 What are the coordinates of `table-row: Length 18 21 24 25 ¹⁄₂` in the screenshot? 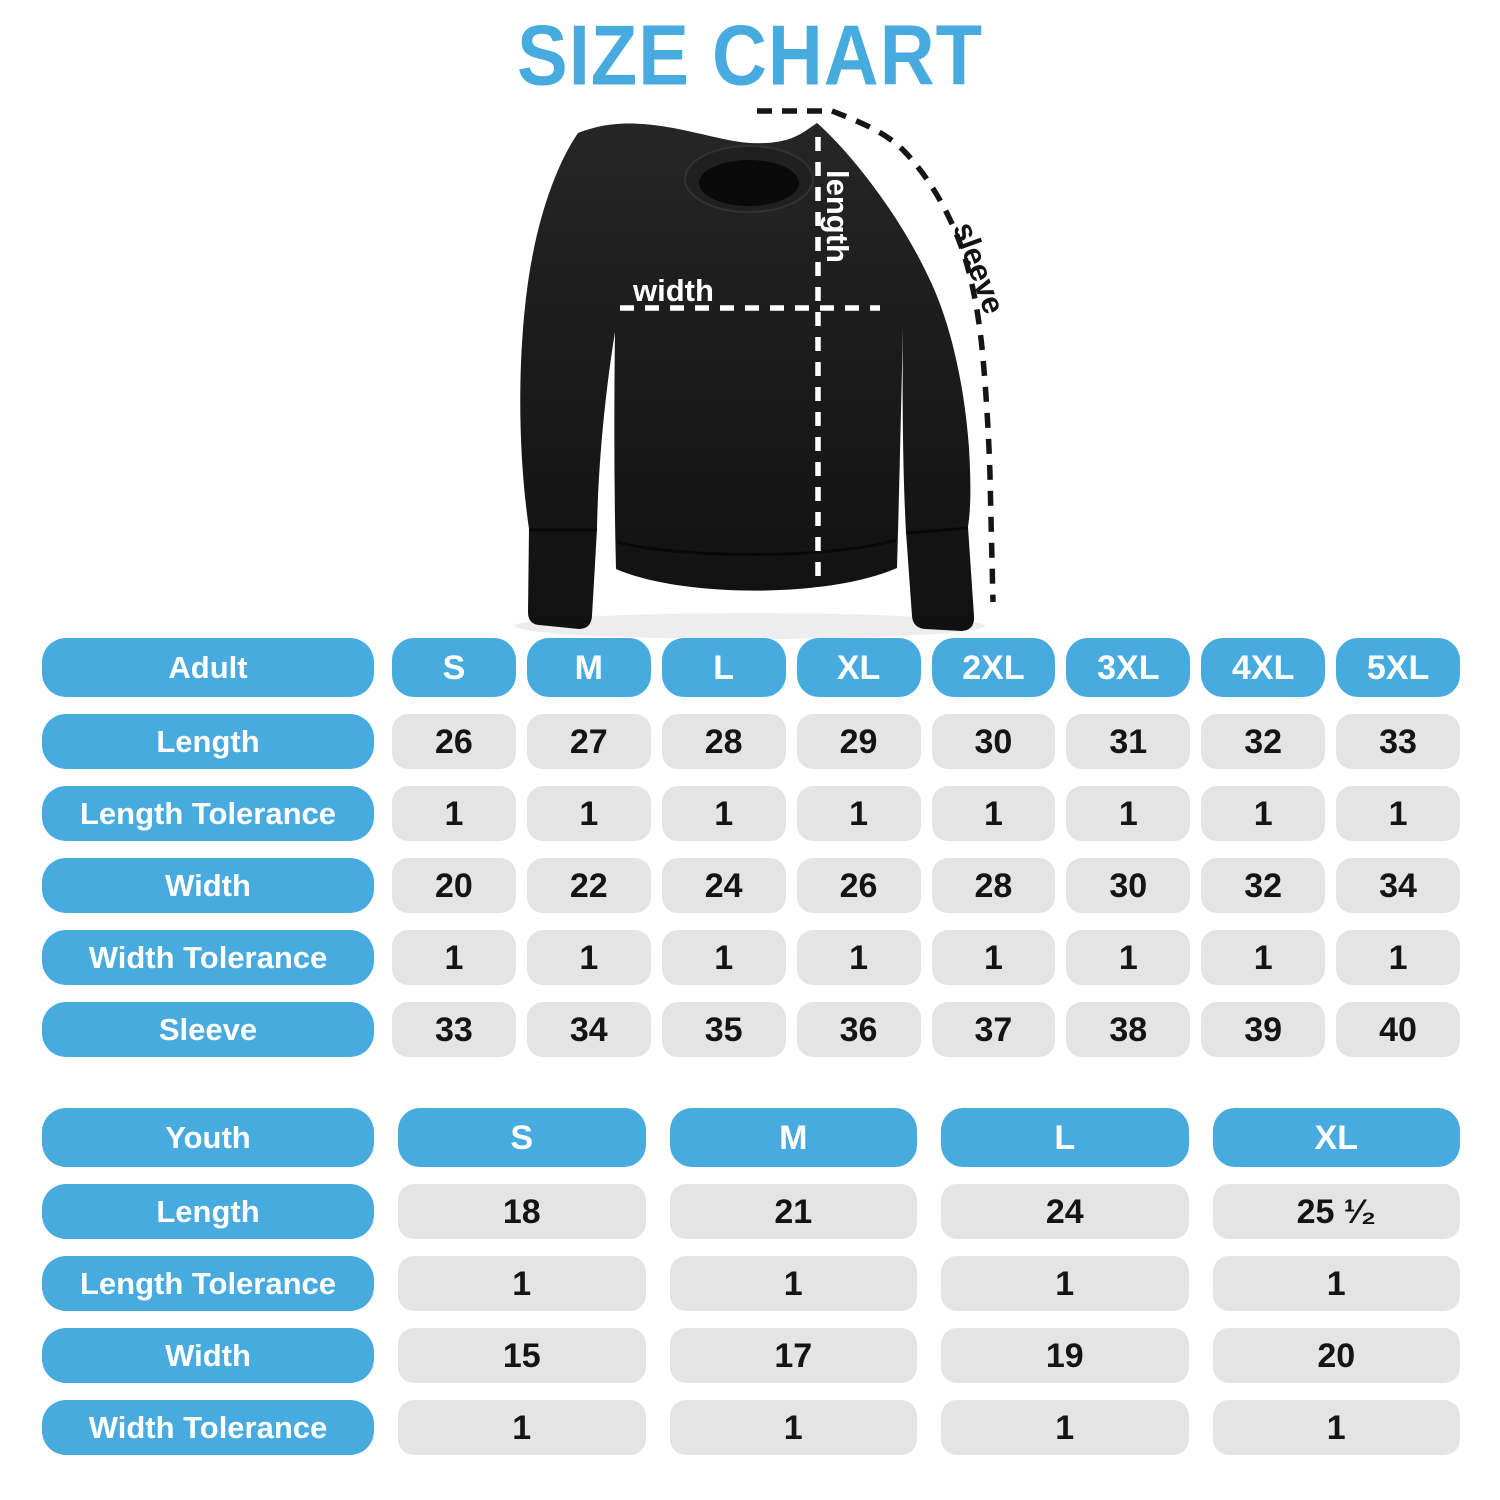 It's located at (751, 1211).